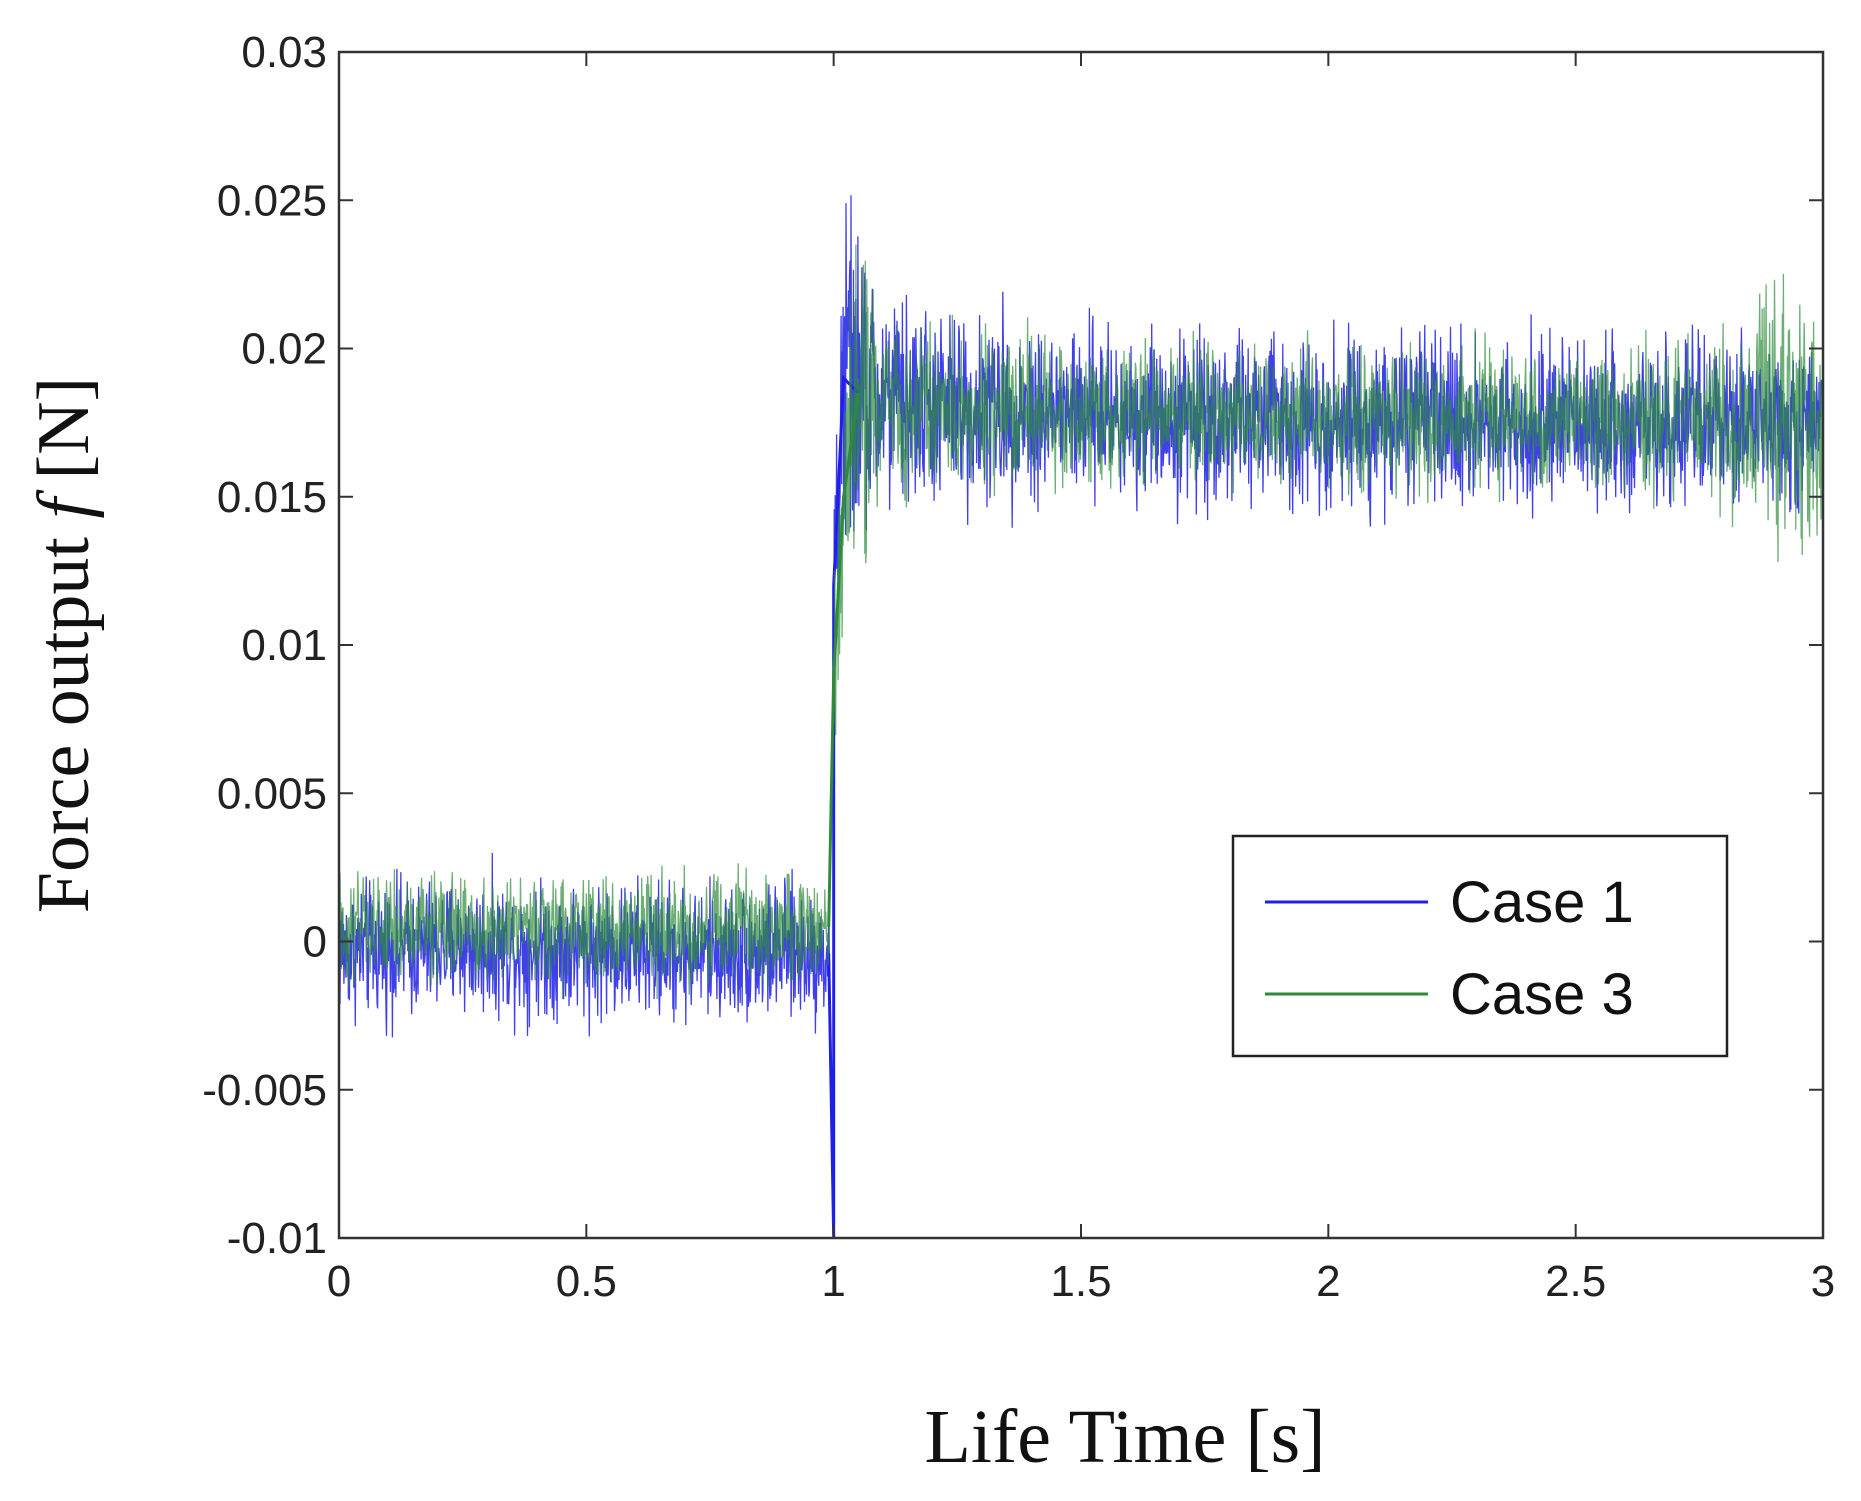 This screenshot has width=1861, height=1501. What do you see at coordinates (284, 52) in the screenshot?
I see `y-tick-label: 0.03` at bounding box center [284, 52].